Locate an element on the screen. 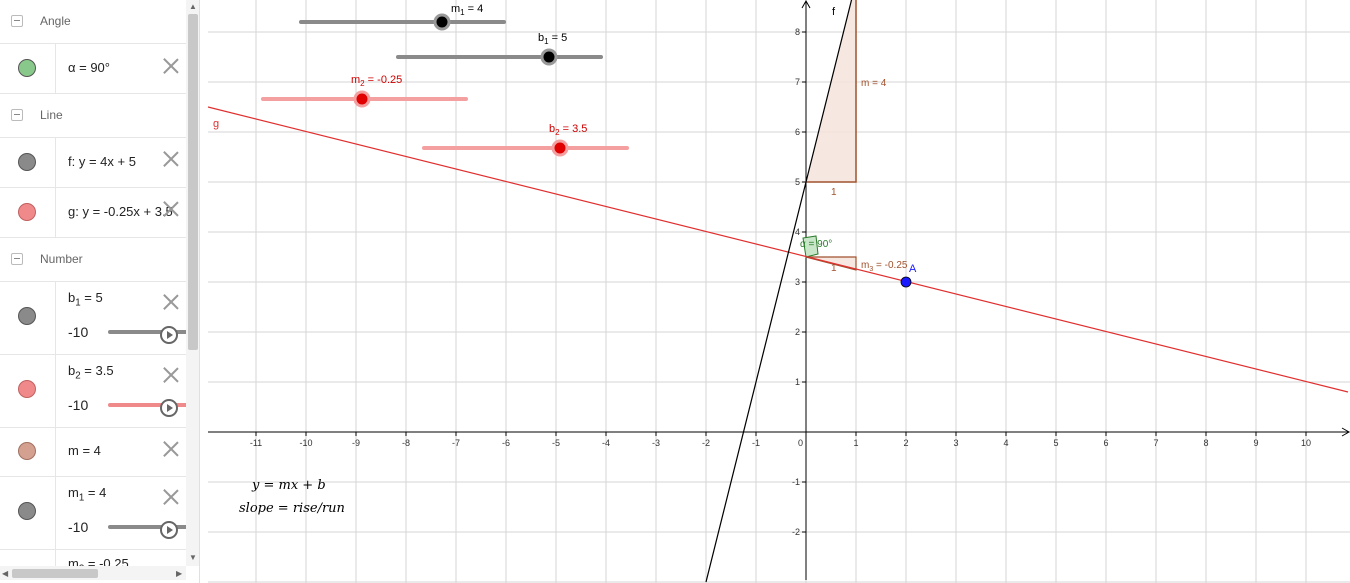  algebra-item-b2: b2 = 3.5 -10 is located at coordinates (94, 391).